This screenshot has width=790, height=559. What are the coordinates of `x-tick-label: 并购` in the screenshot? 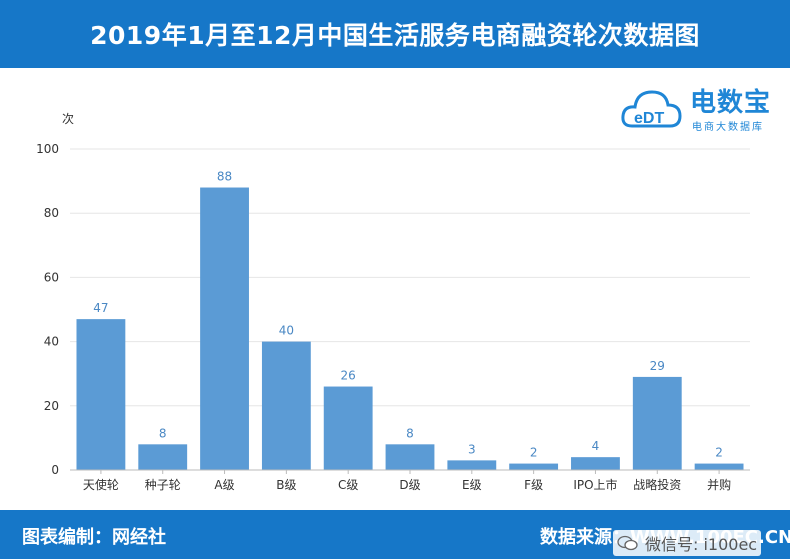 It's located at (719, 484).